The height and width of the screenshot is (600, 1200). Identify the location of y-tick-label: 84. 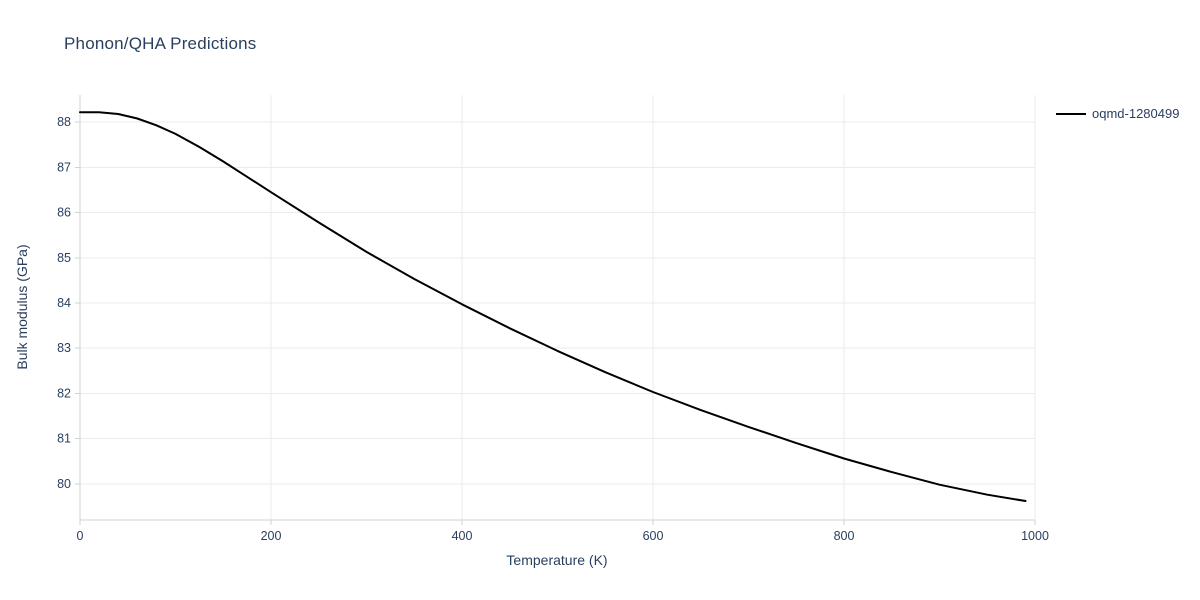
(64, 303).